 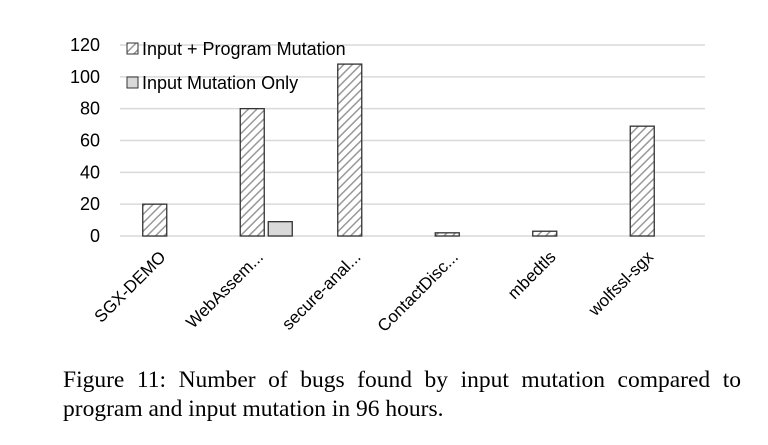 What do you see at coordinates (90, 141) in the screenshot?
I see `y-tick-label: 60` at bounding box center [90, 141].